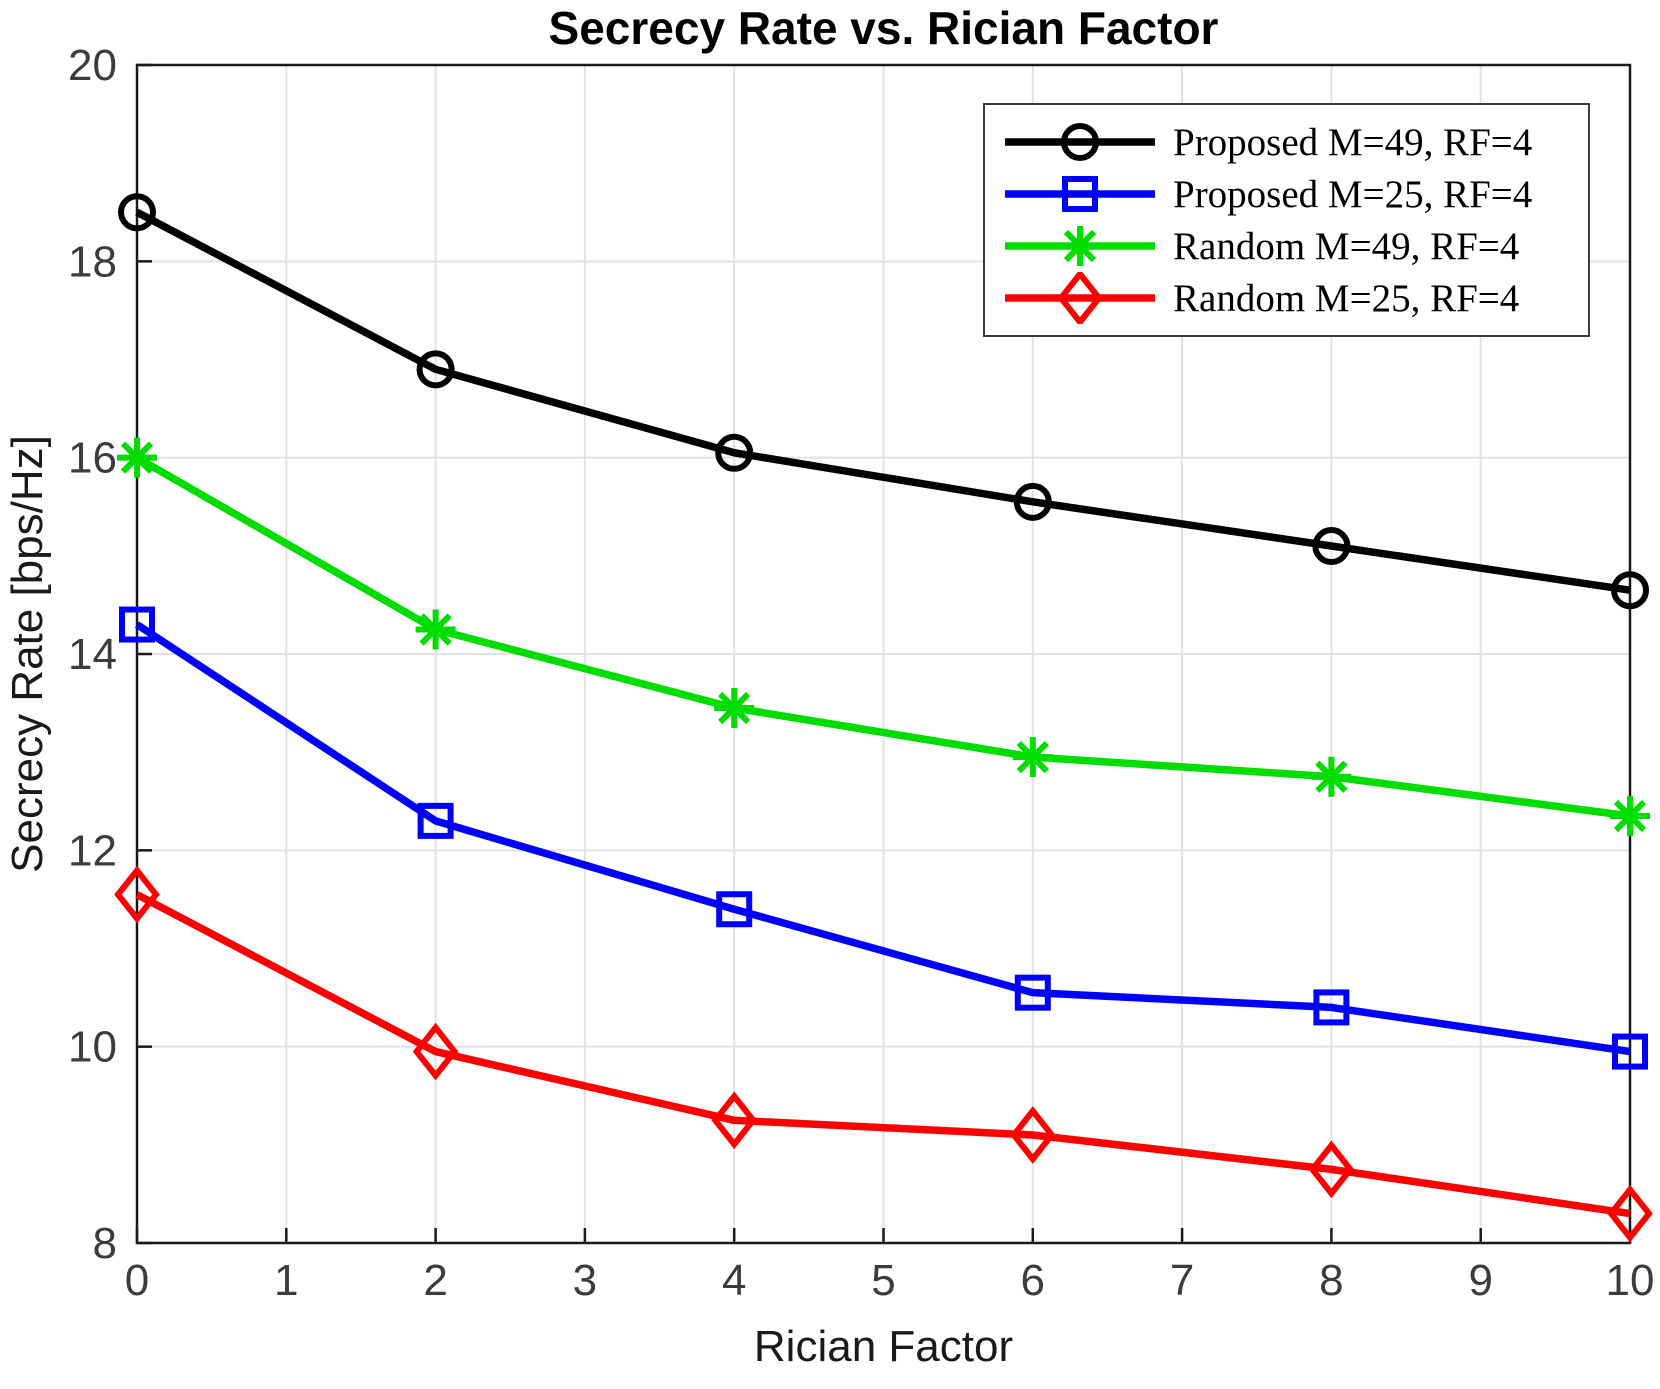  Describe the element at coordinates (92, 850) in the screenshot. I see `y-tick-label: 12` at that location.